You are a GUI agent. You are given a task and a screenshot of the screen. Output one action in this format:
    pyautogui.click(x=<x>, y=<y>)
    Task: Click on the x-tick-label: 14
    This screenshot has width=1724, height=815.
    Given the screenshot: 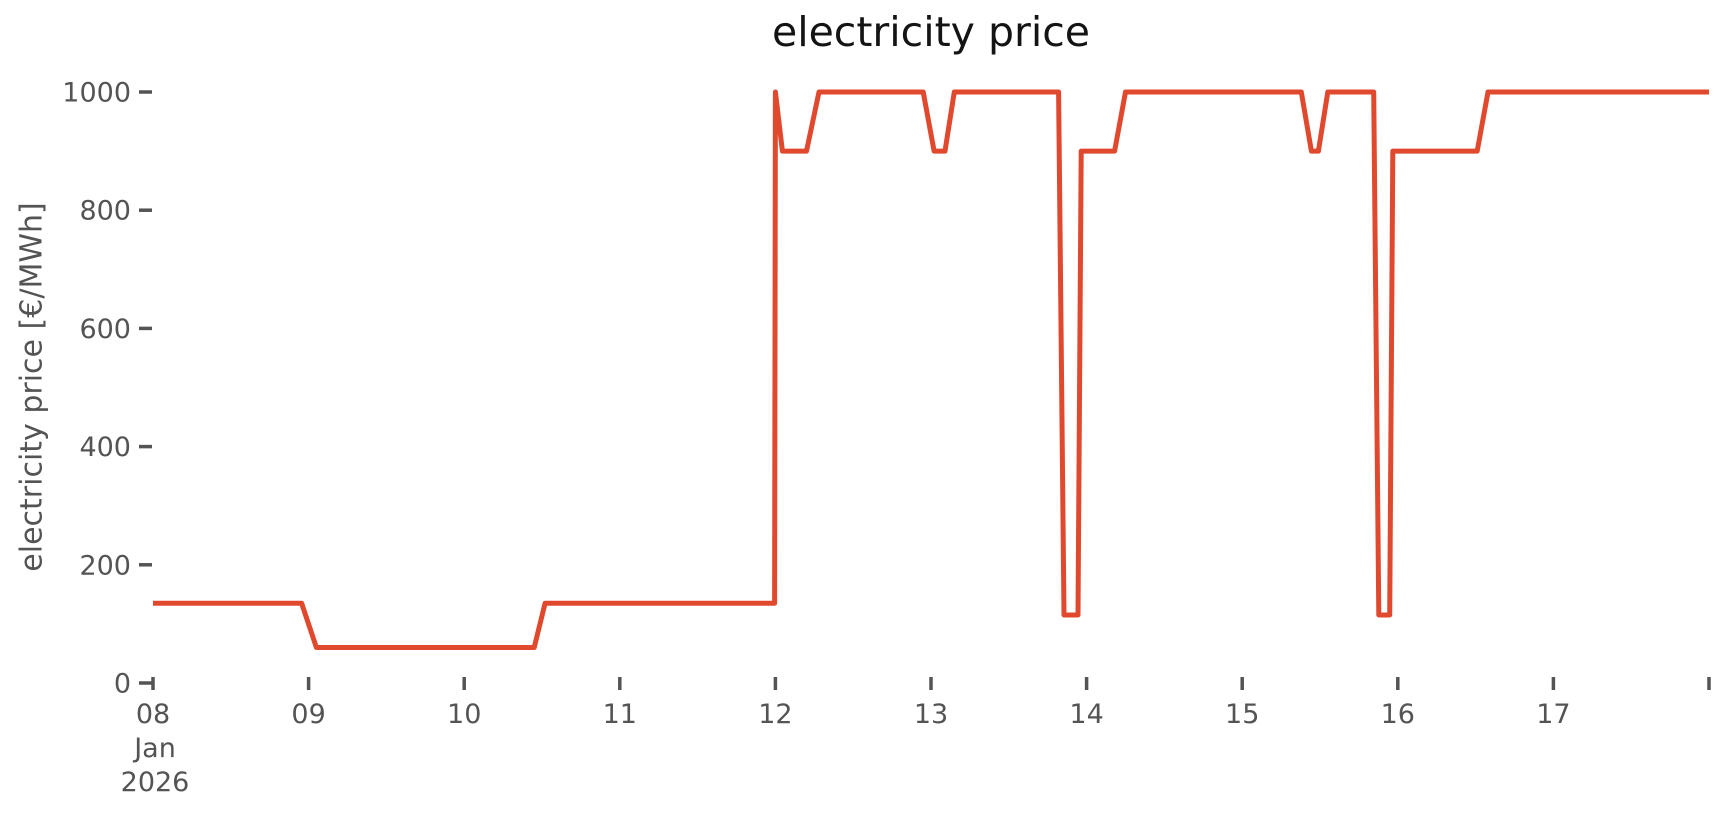 What is the action you would take?
    pyautogui.click(x=1086, y=714)
    